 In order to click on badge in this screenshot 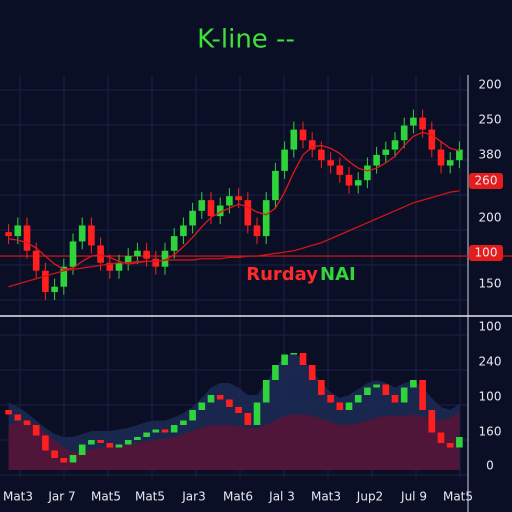, I will do `click(486, 181)`.